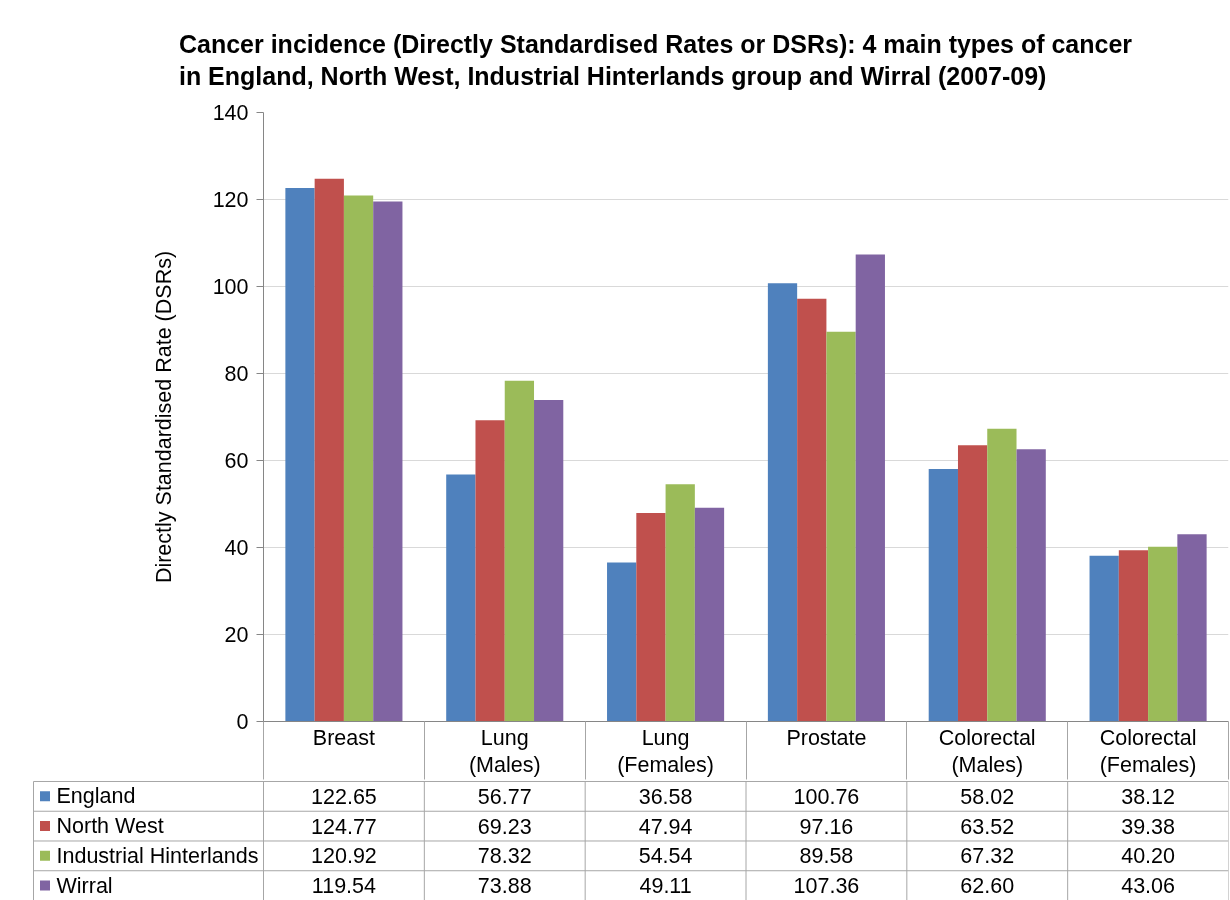  What do you see at coordinates (987, 886) in the screenshot?
I see `data-label: 62.60` at bounding box center [987, 886].